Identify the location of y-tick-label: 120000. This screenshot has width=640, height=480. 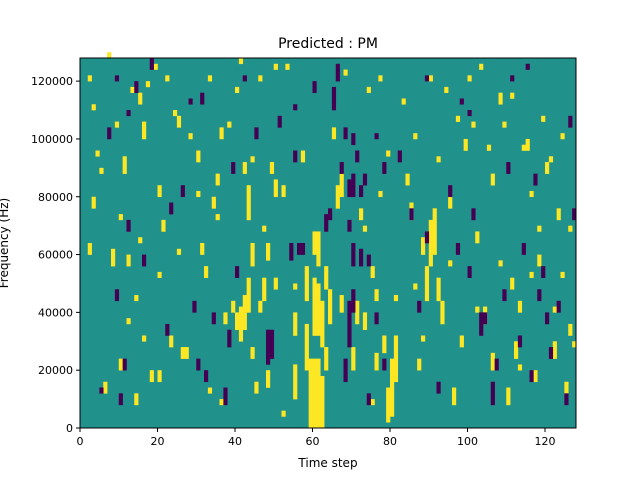
(52, 81).